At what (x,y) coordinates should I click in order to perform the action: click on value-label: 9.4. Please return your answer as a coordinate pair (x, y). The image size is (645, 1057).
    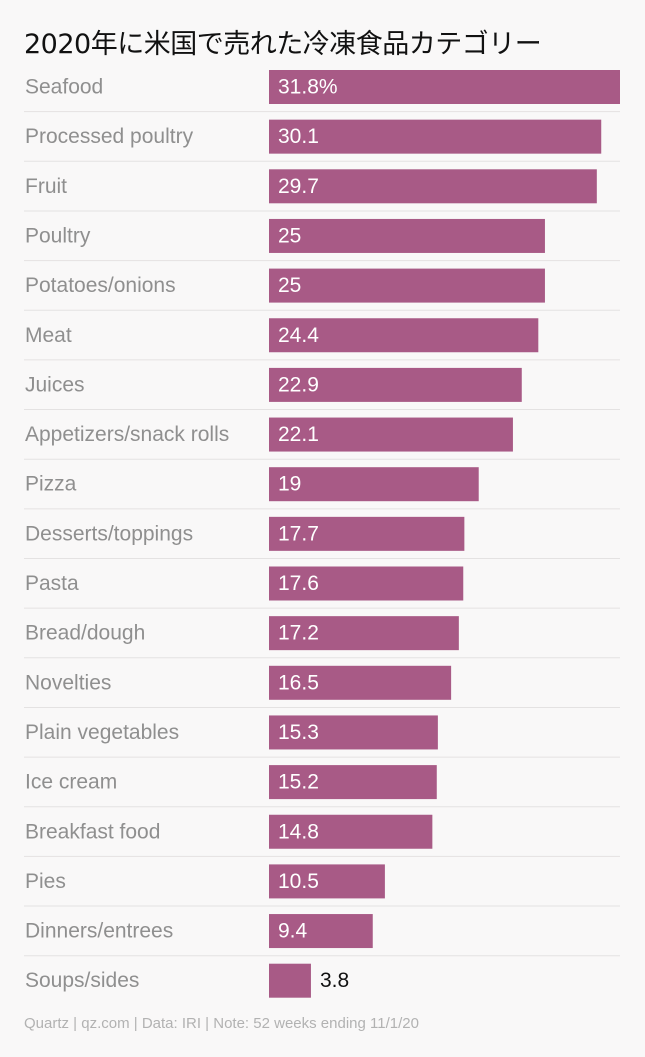
    Looking at the image, I should click on (293, 931).